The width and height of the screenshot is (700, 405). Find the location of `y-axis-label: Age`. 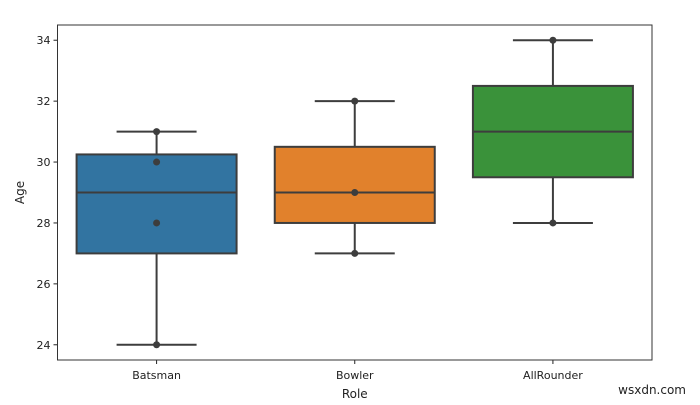

y-axis-label: Age is located at coordinates (20, 192).